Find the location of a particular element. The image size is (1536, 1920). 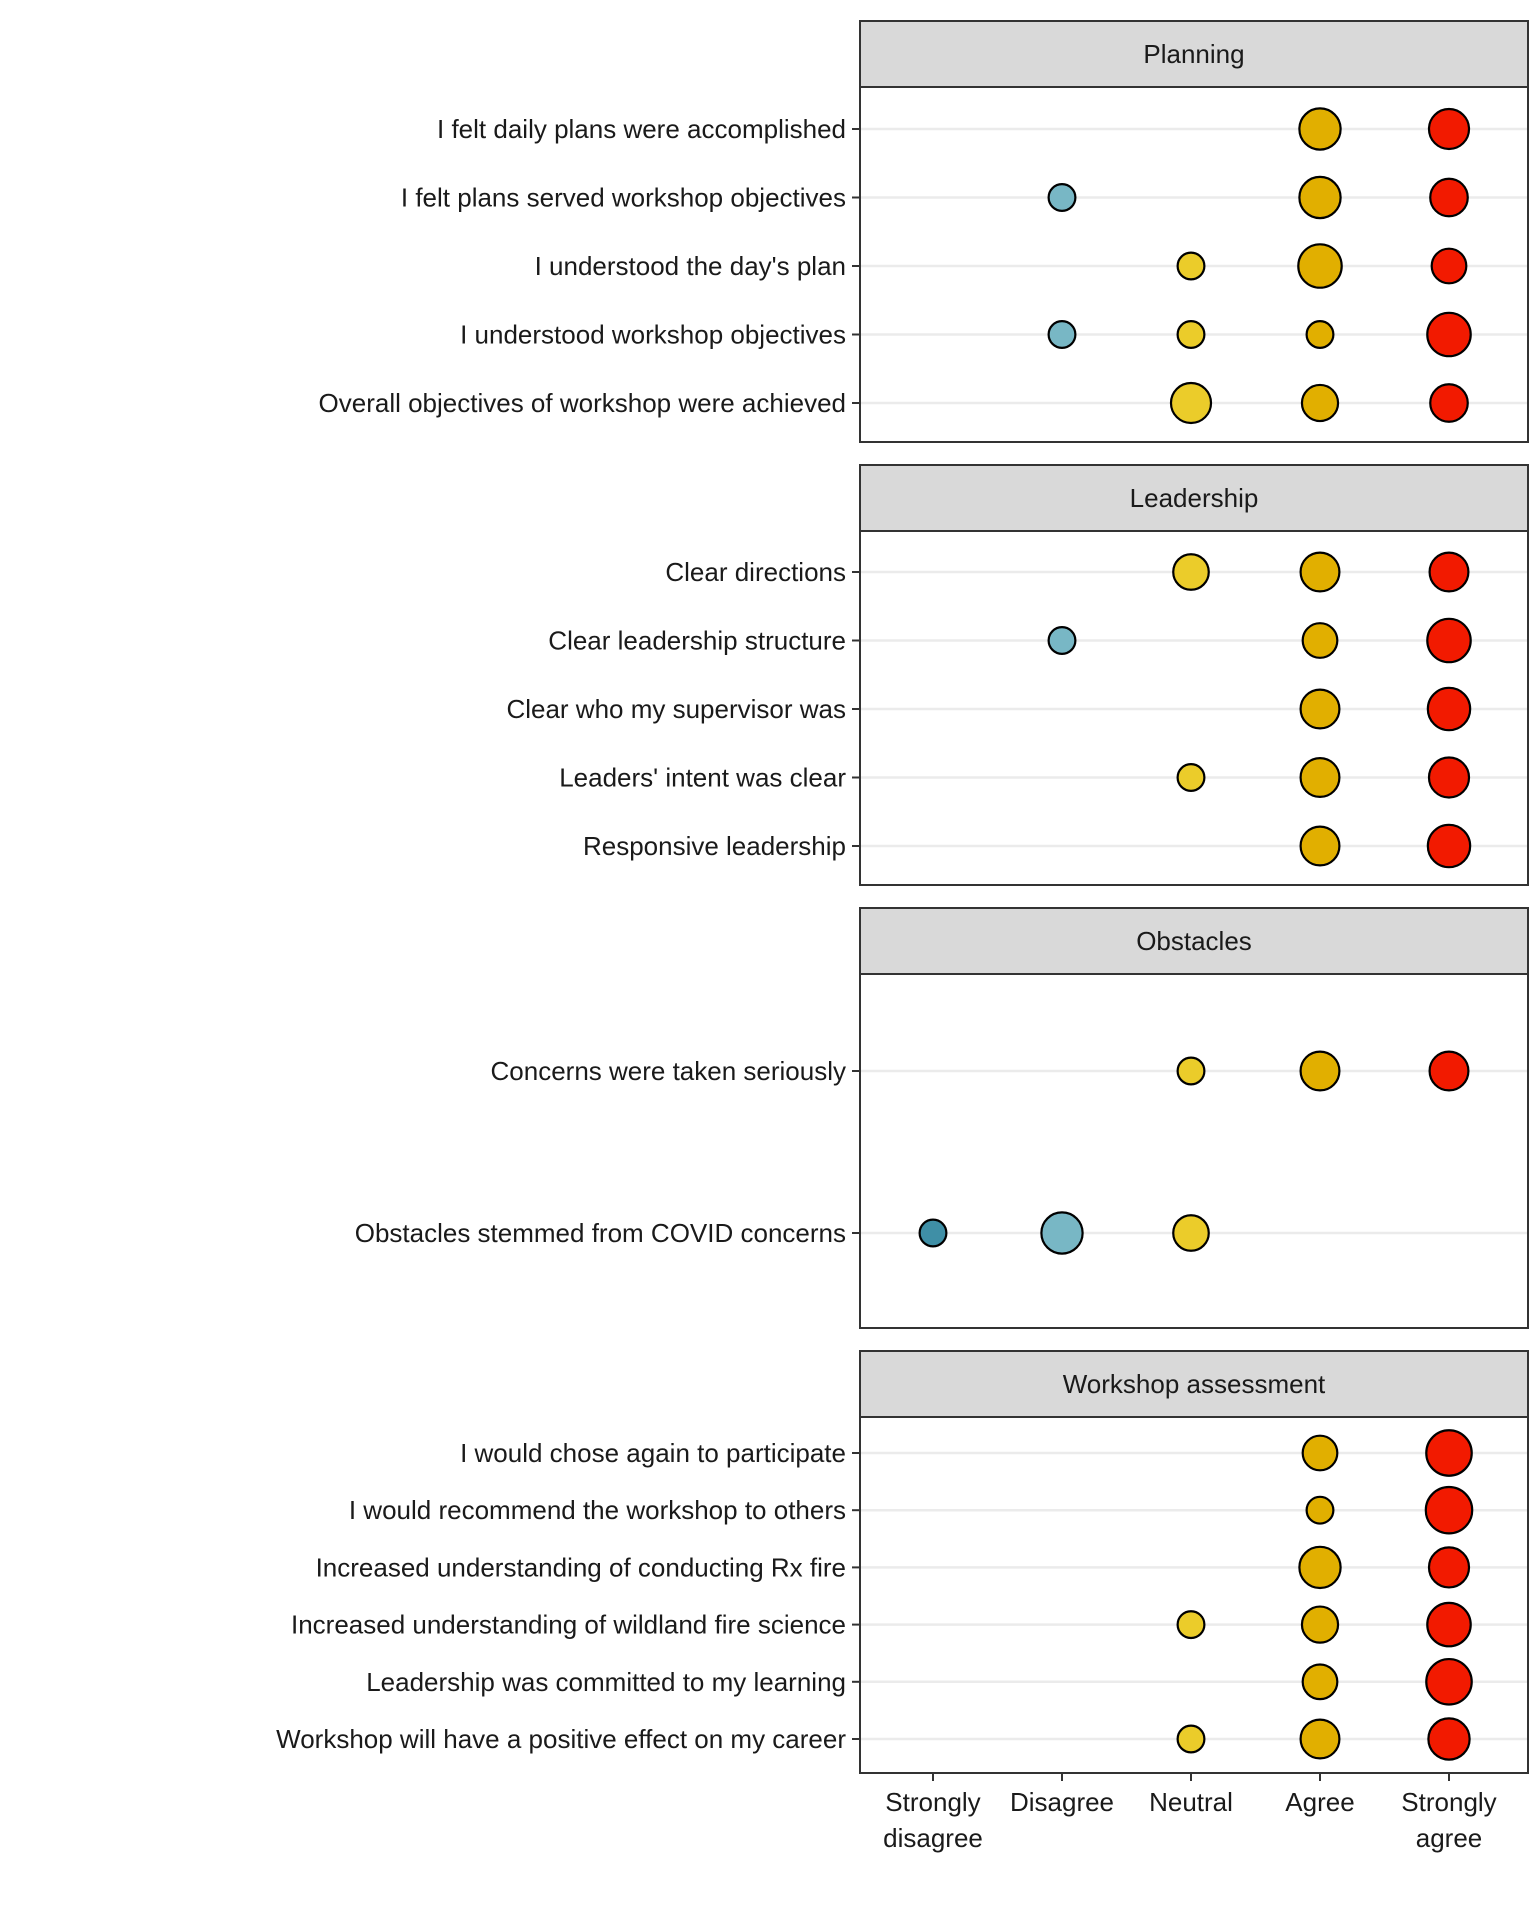

row-label: Leaders' intent was clear is located at coordinates (702, 778).